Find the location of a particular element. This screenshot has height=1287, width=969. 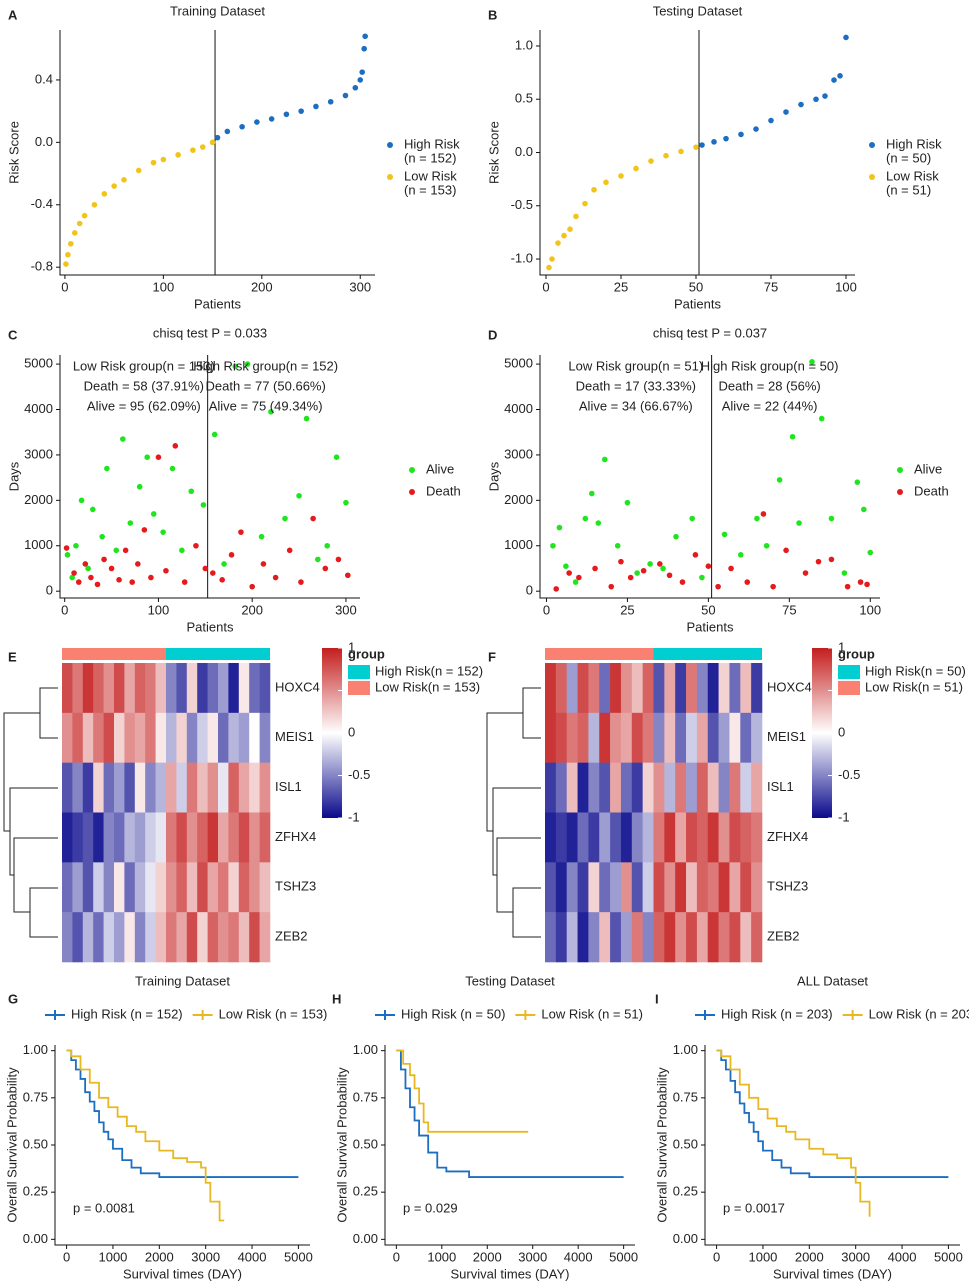

colorbar-label: 1 is located at coordinates (841, 646).